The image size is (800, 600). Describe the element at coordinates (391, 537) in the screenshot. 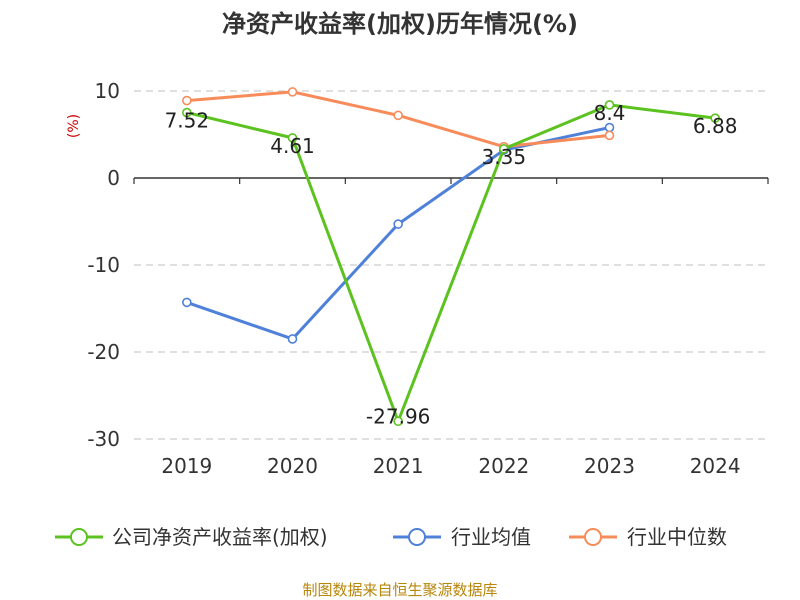

I see `legend: 公司净资产收益率(加权) 行业均值 行业中位数` at that location.